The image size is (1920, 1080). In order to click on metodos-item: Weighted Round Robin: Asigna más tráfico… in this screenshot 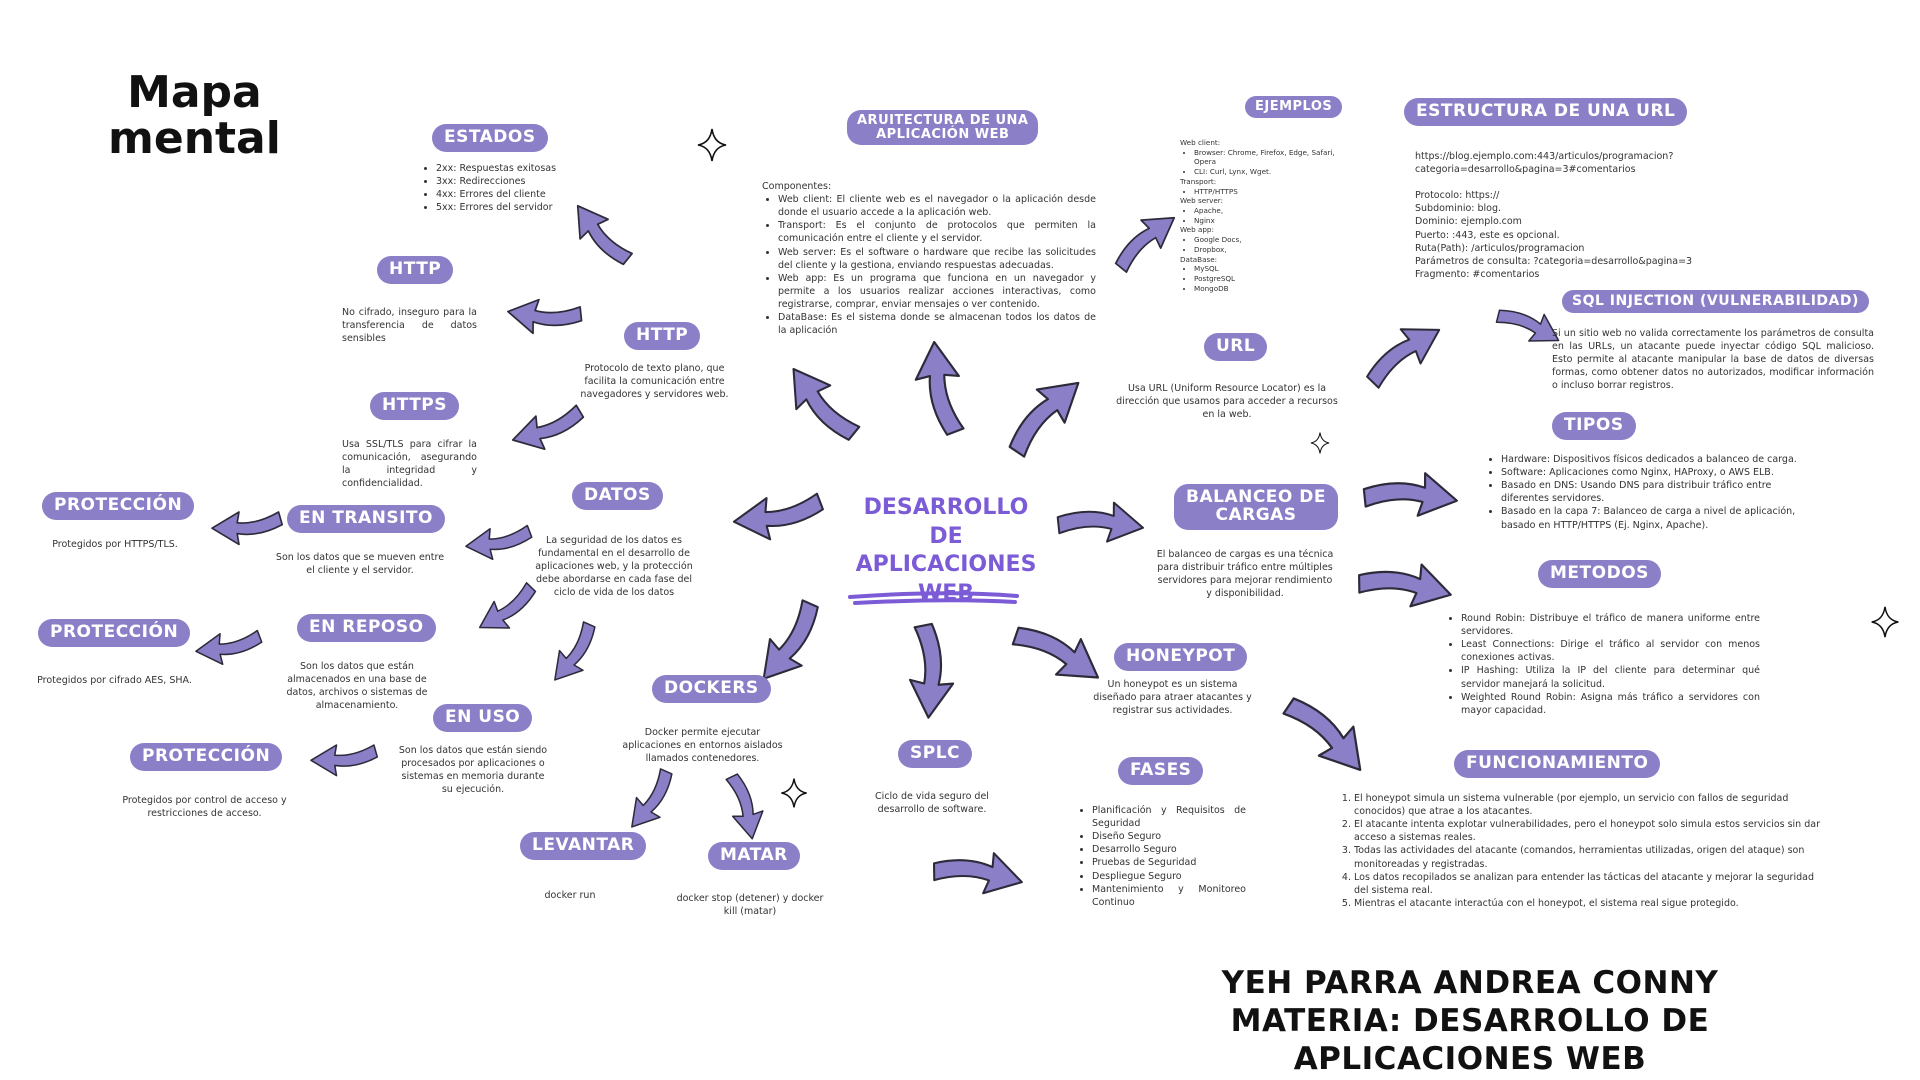, I will do `click(1610, 704)`.